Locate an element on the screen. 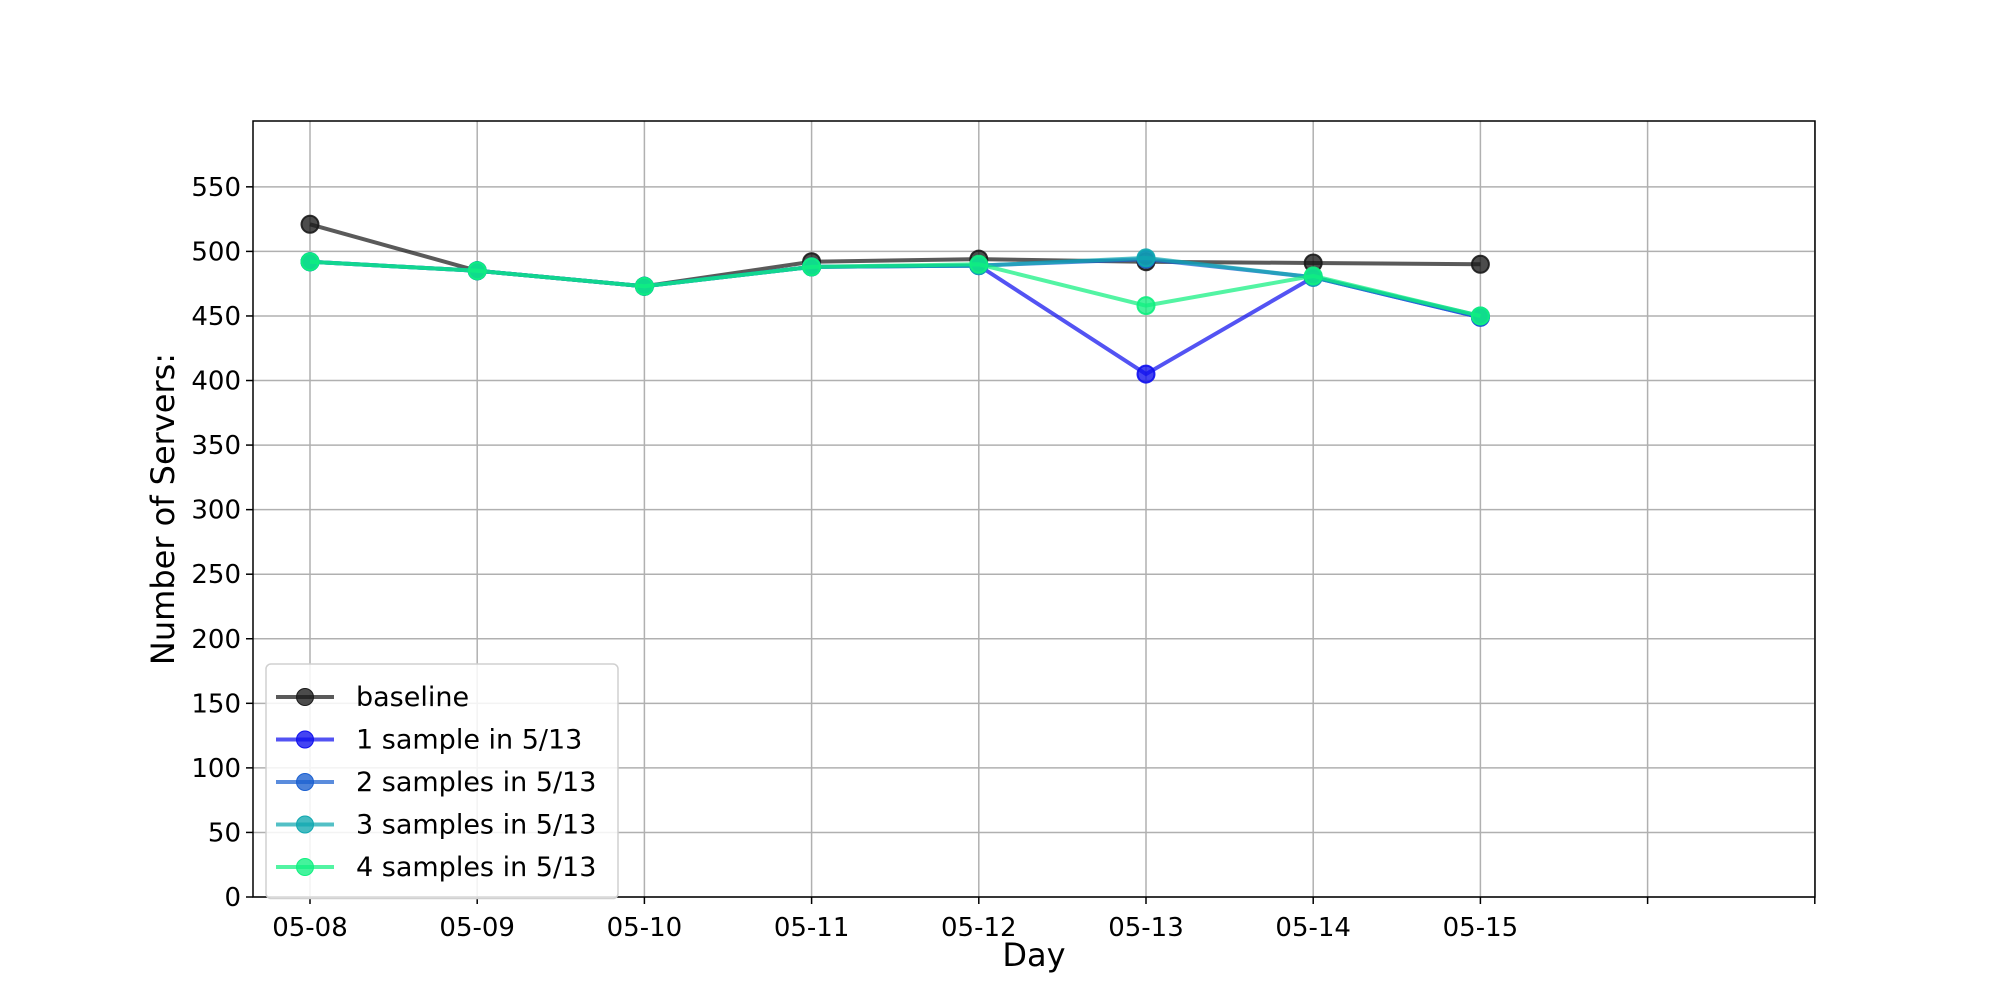 This screenshot has width=2000, height=1000. x-tick-label: 05-12 is located at coordinates (979, 928).